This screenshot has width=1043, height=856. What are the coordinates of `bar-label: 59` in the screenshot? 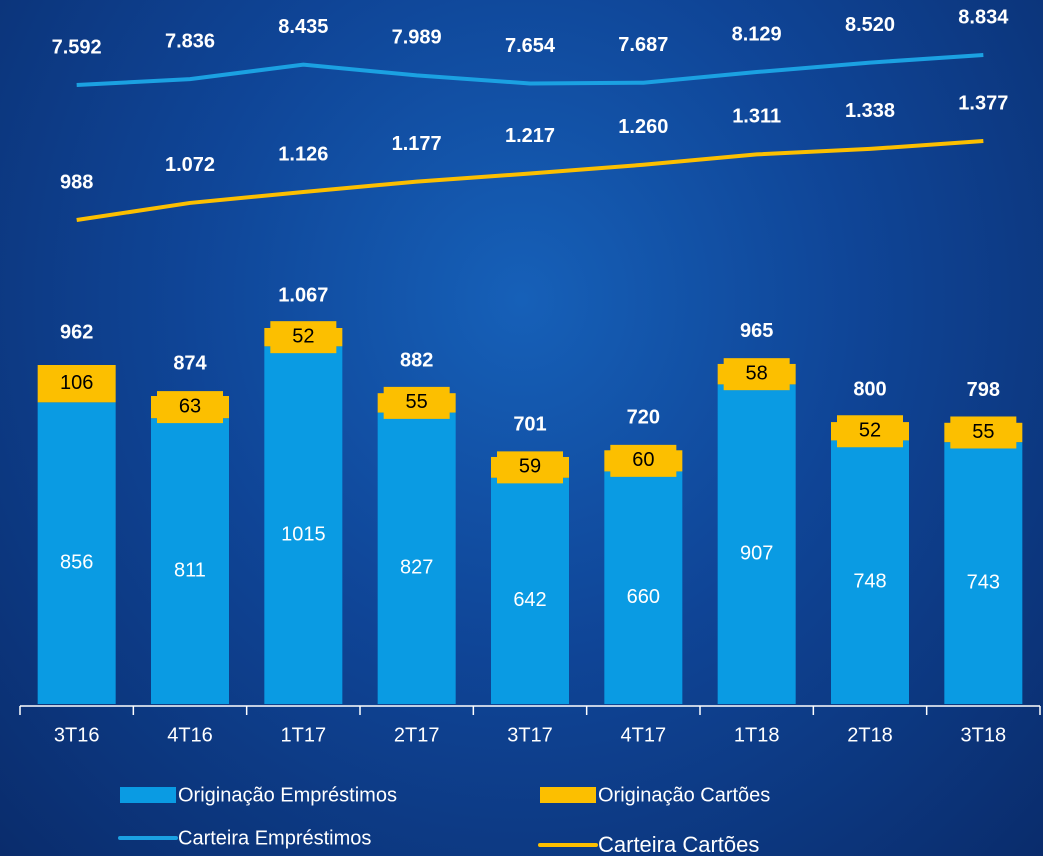 It's located at (530, 467).